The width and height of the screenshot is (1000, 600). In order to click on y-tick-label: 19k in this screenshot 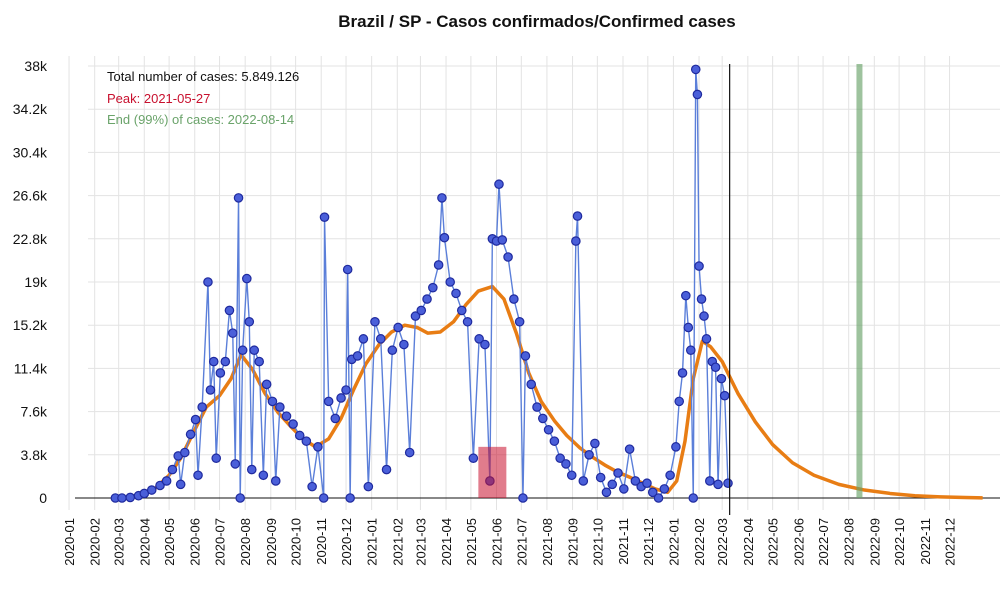, I will do `click(36, 282)`.